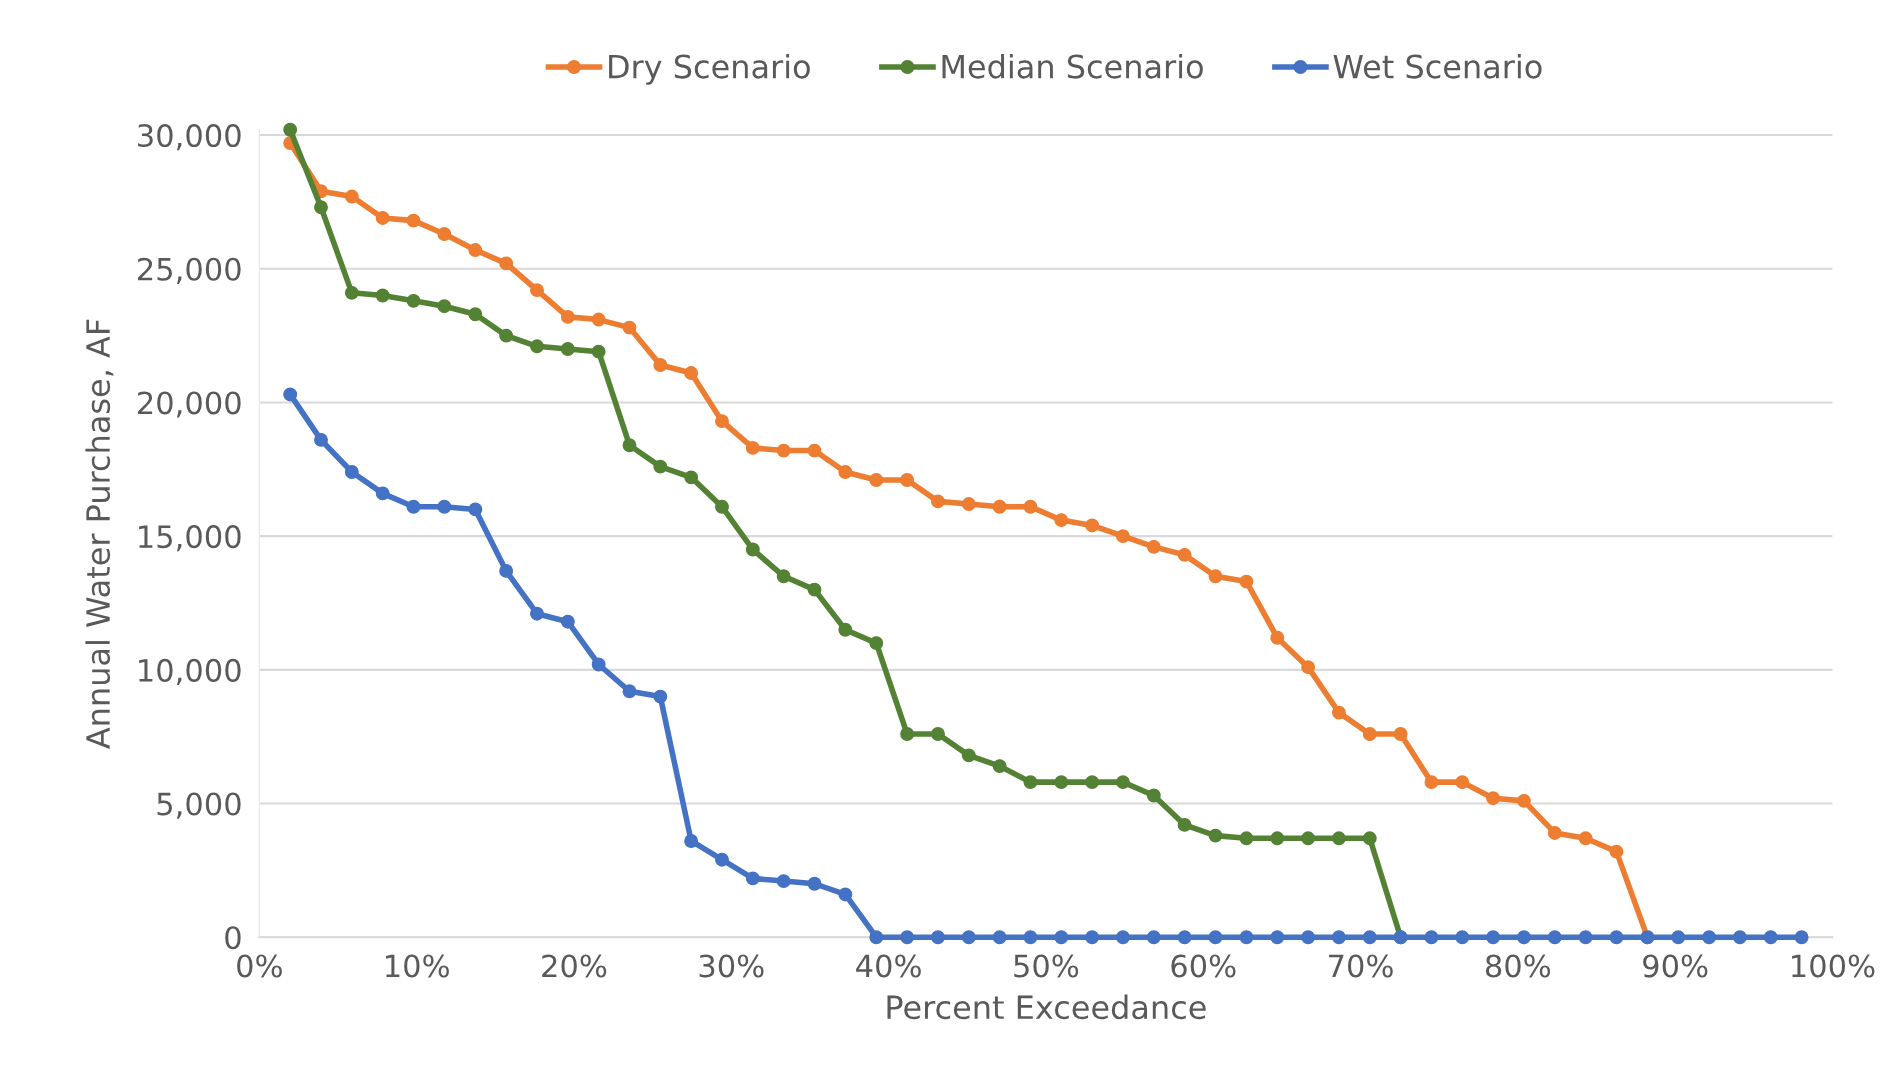 The width and height of the screenshot is (1893, 1081). I want to click on y-tick-label: 30,000, so click(189, 137).